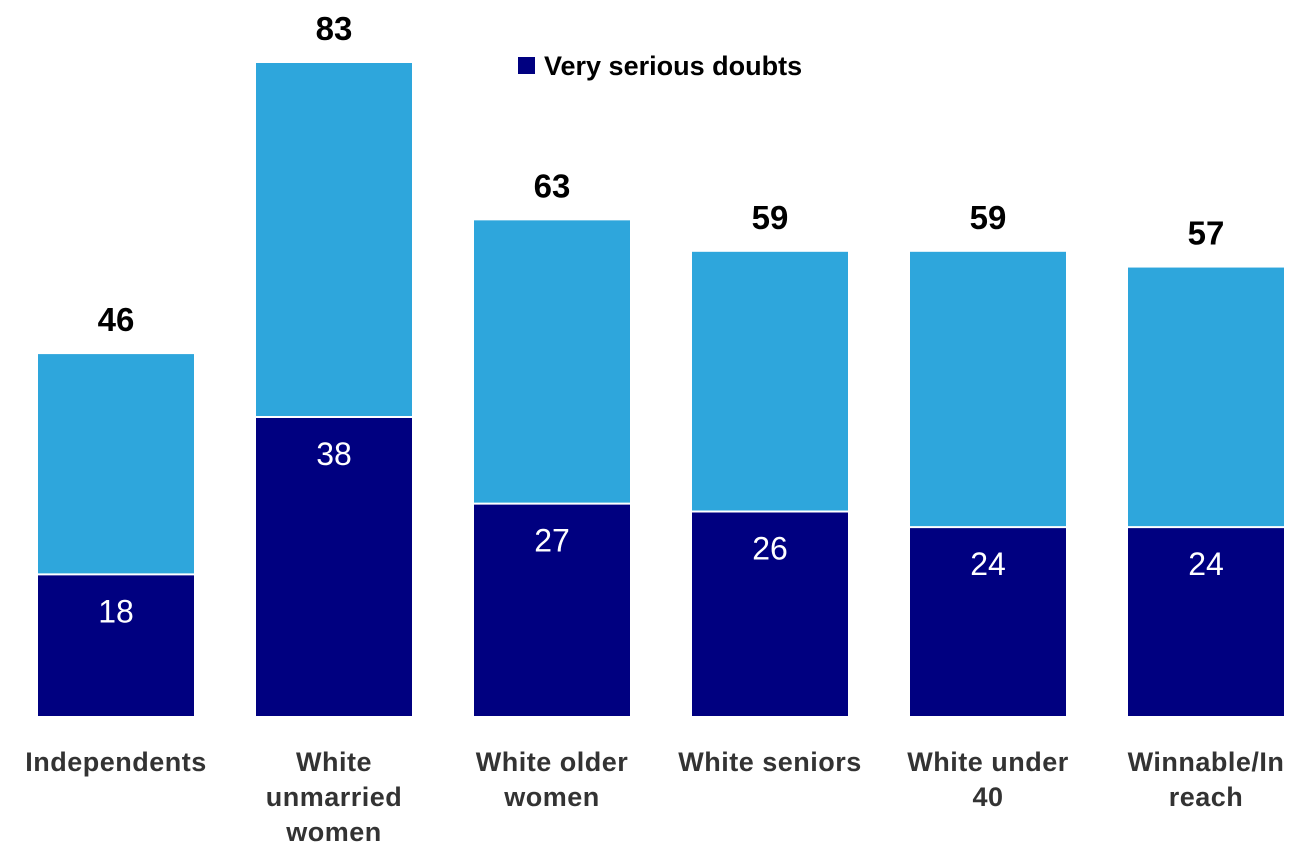 Image resolution: width=1314 pixels, height=853 pixels. What do you see at coordinates (1206, 762) in the screenshot?
I see `category-label-line: Winnable/In` at bounding box center [1206, 762].